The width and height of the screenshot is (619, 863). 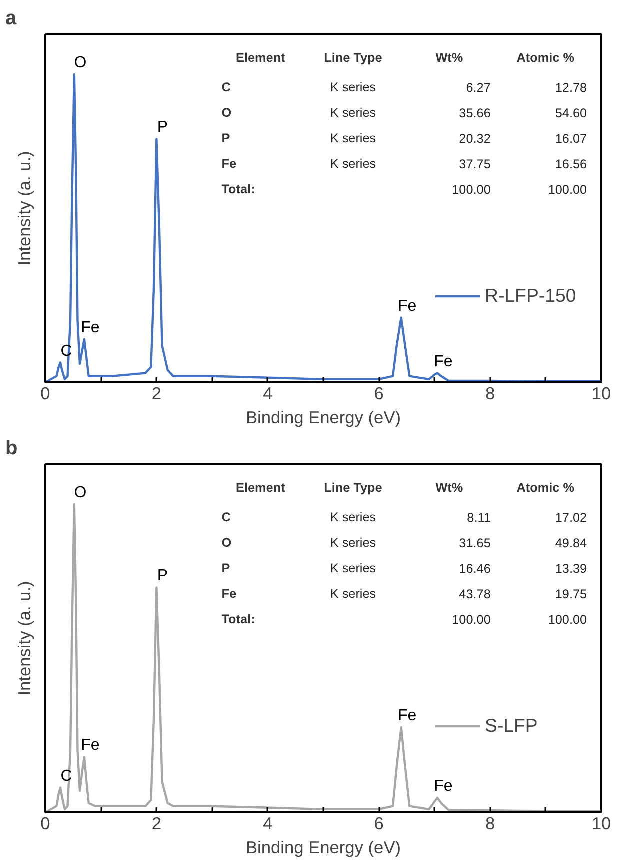 I want to click on text: 16.07, so click(x=571, y=139).